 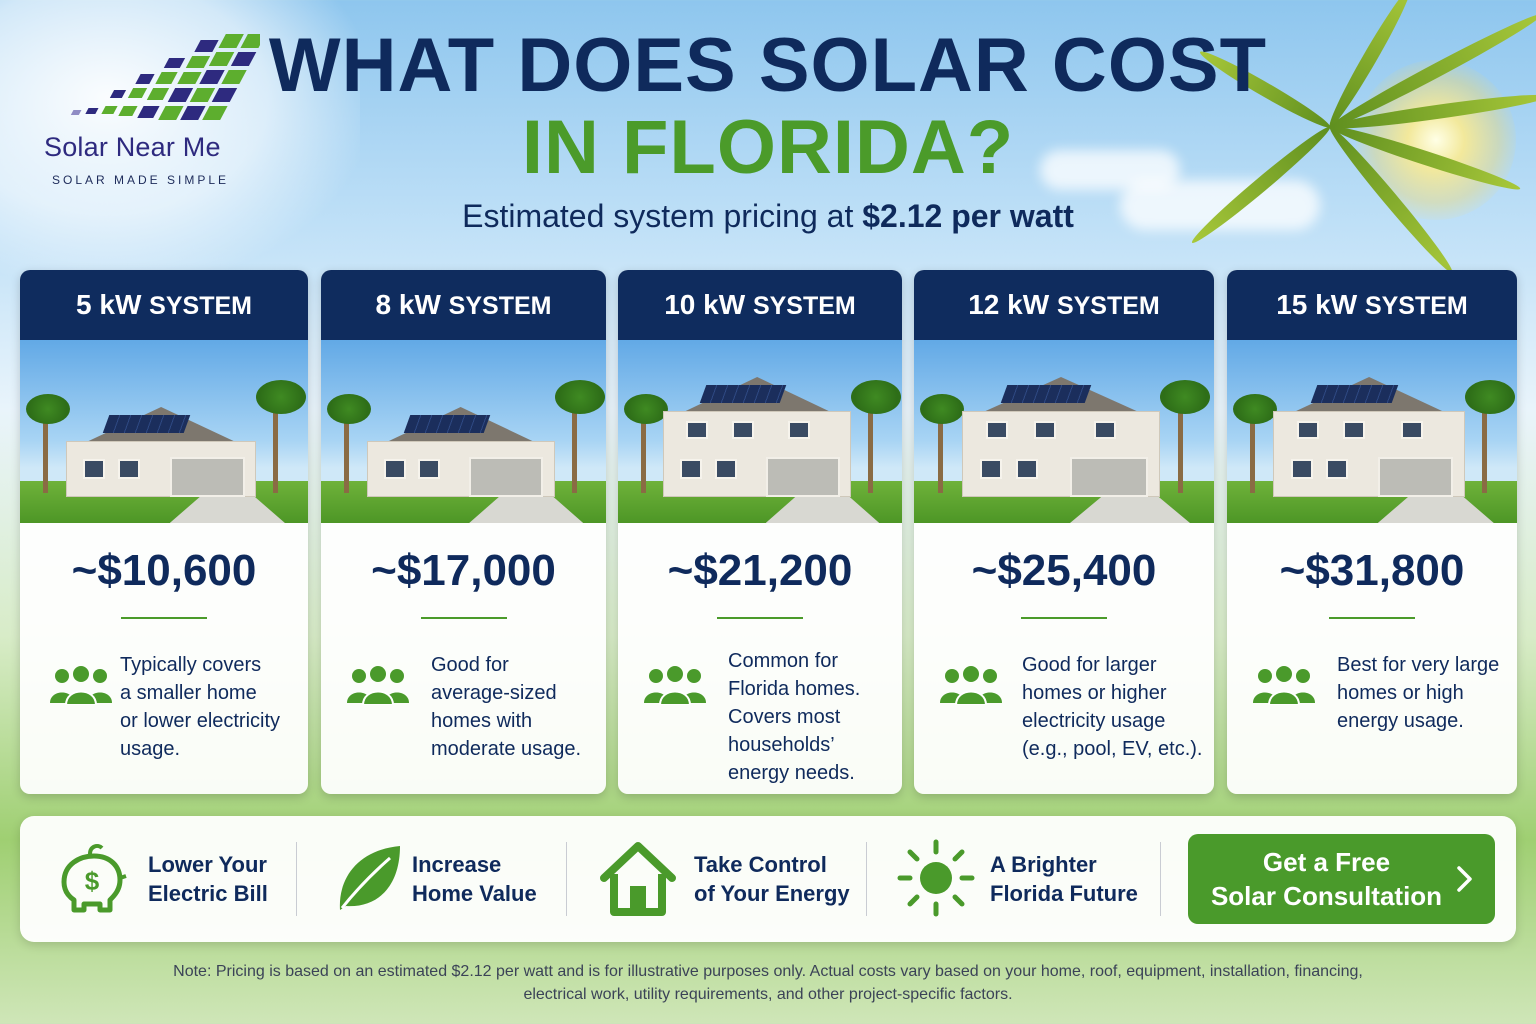 What do you see at coordinates (760, 305) in the screenshot?
I see `system-card-title: 10 kW SYSTEM` at bounding box center [760, 305].